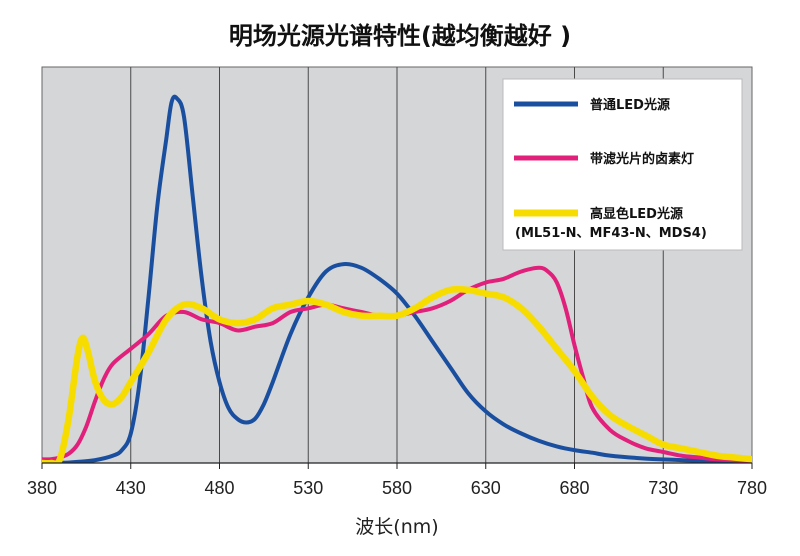  Describe the element at coordinates (636, 214) in the screenshot. I see `legend-label-high-cri-led: 高显色LED光源` at that location.